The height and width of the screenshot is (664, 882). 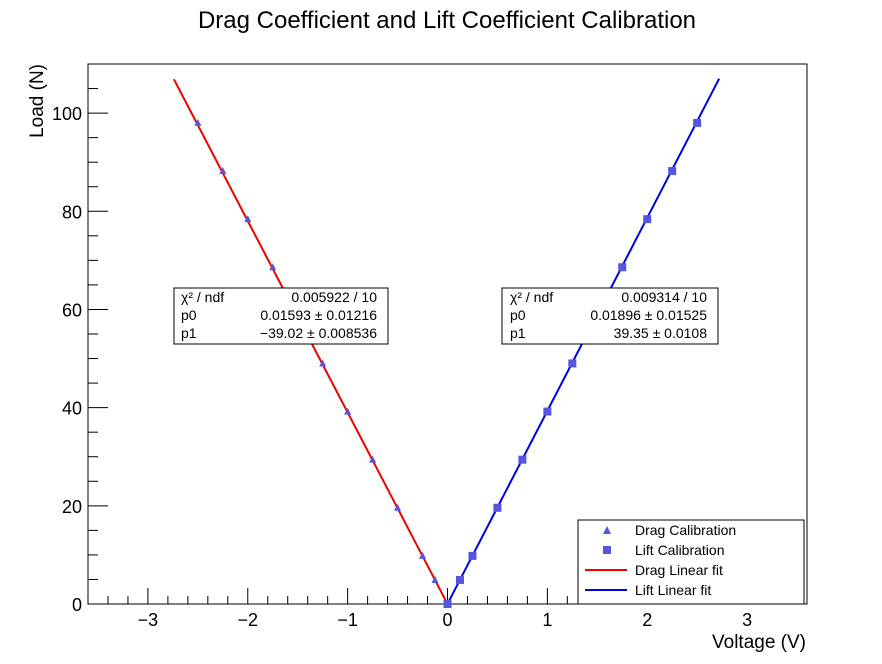 What do you see at coordinates (72, 507) in the screenshot?
I see `y-tick-label: 20` at bounding box center [72, 507].